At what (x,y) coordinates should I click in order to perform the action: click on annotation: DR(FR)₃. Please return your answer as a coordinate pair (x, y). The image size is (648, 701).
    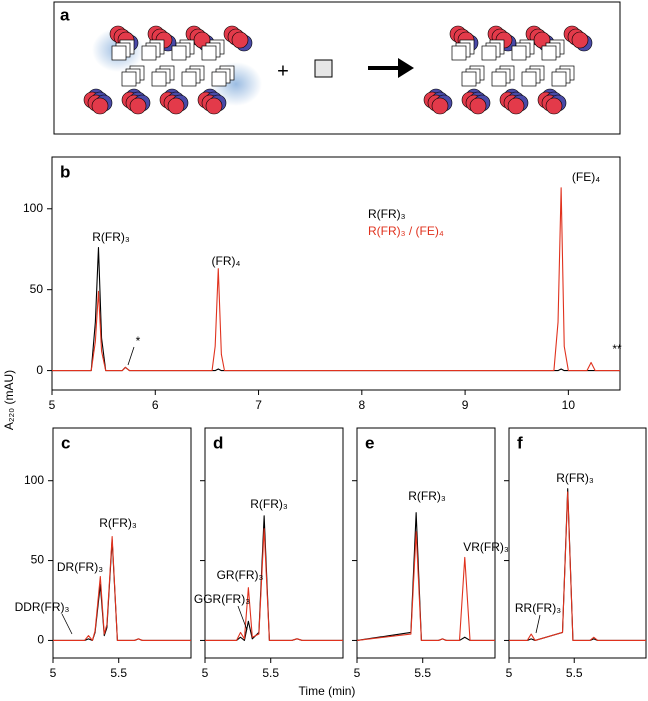
    Looking at the image, I should click on (80, 567).